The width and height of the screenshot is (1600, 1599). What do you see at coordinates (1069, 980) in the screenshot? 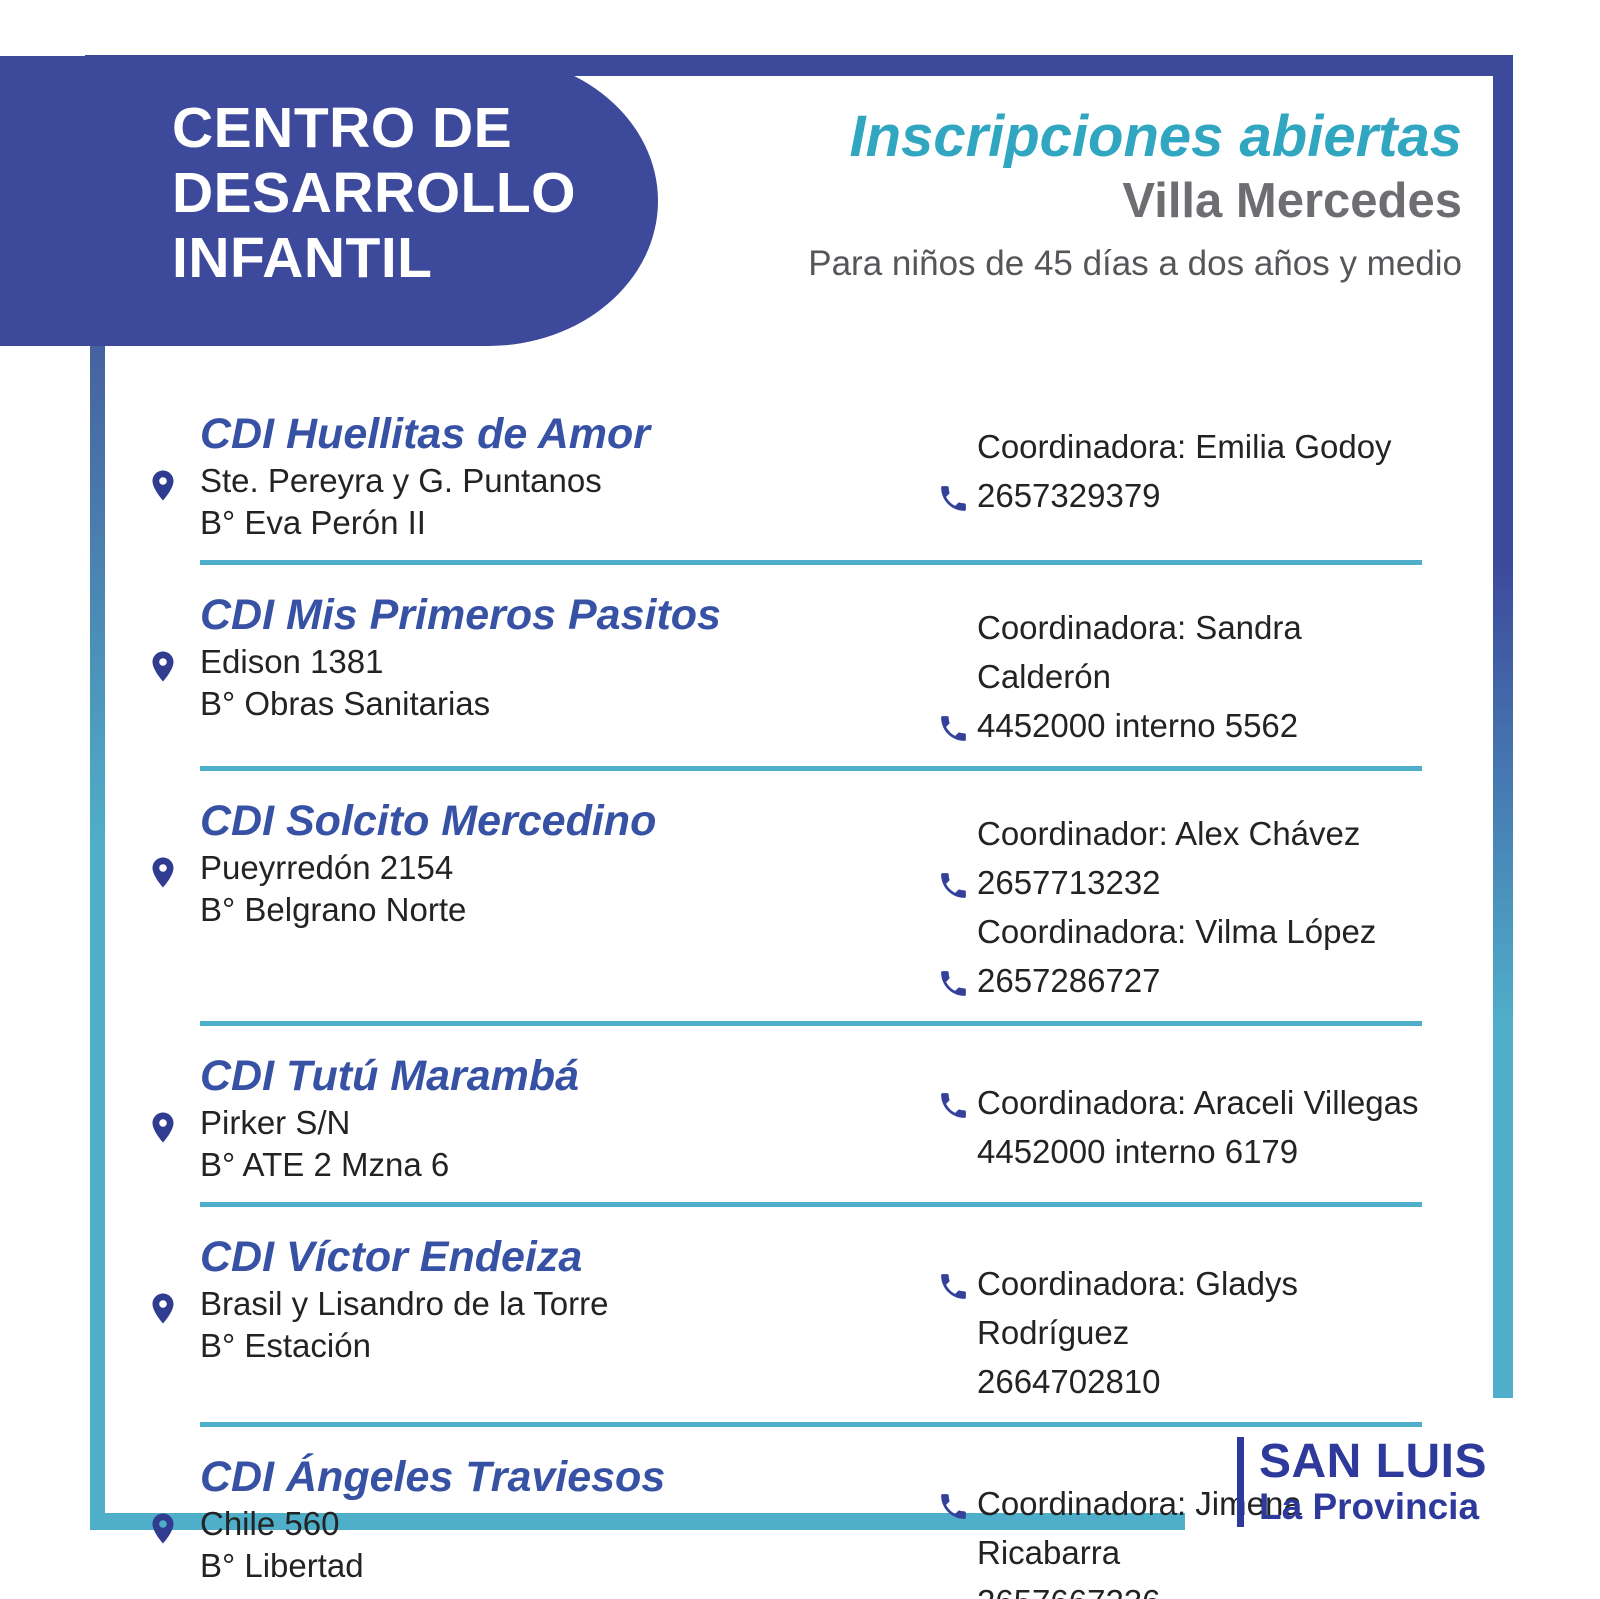
I see `phone-number: 2657286727` at bounding box center [1069, 980].